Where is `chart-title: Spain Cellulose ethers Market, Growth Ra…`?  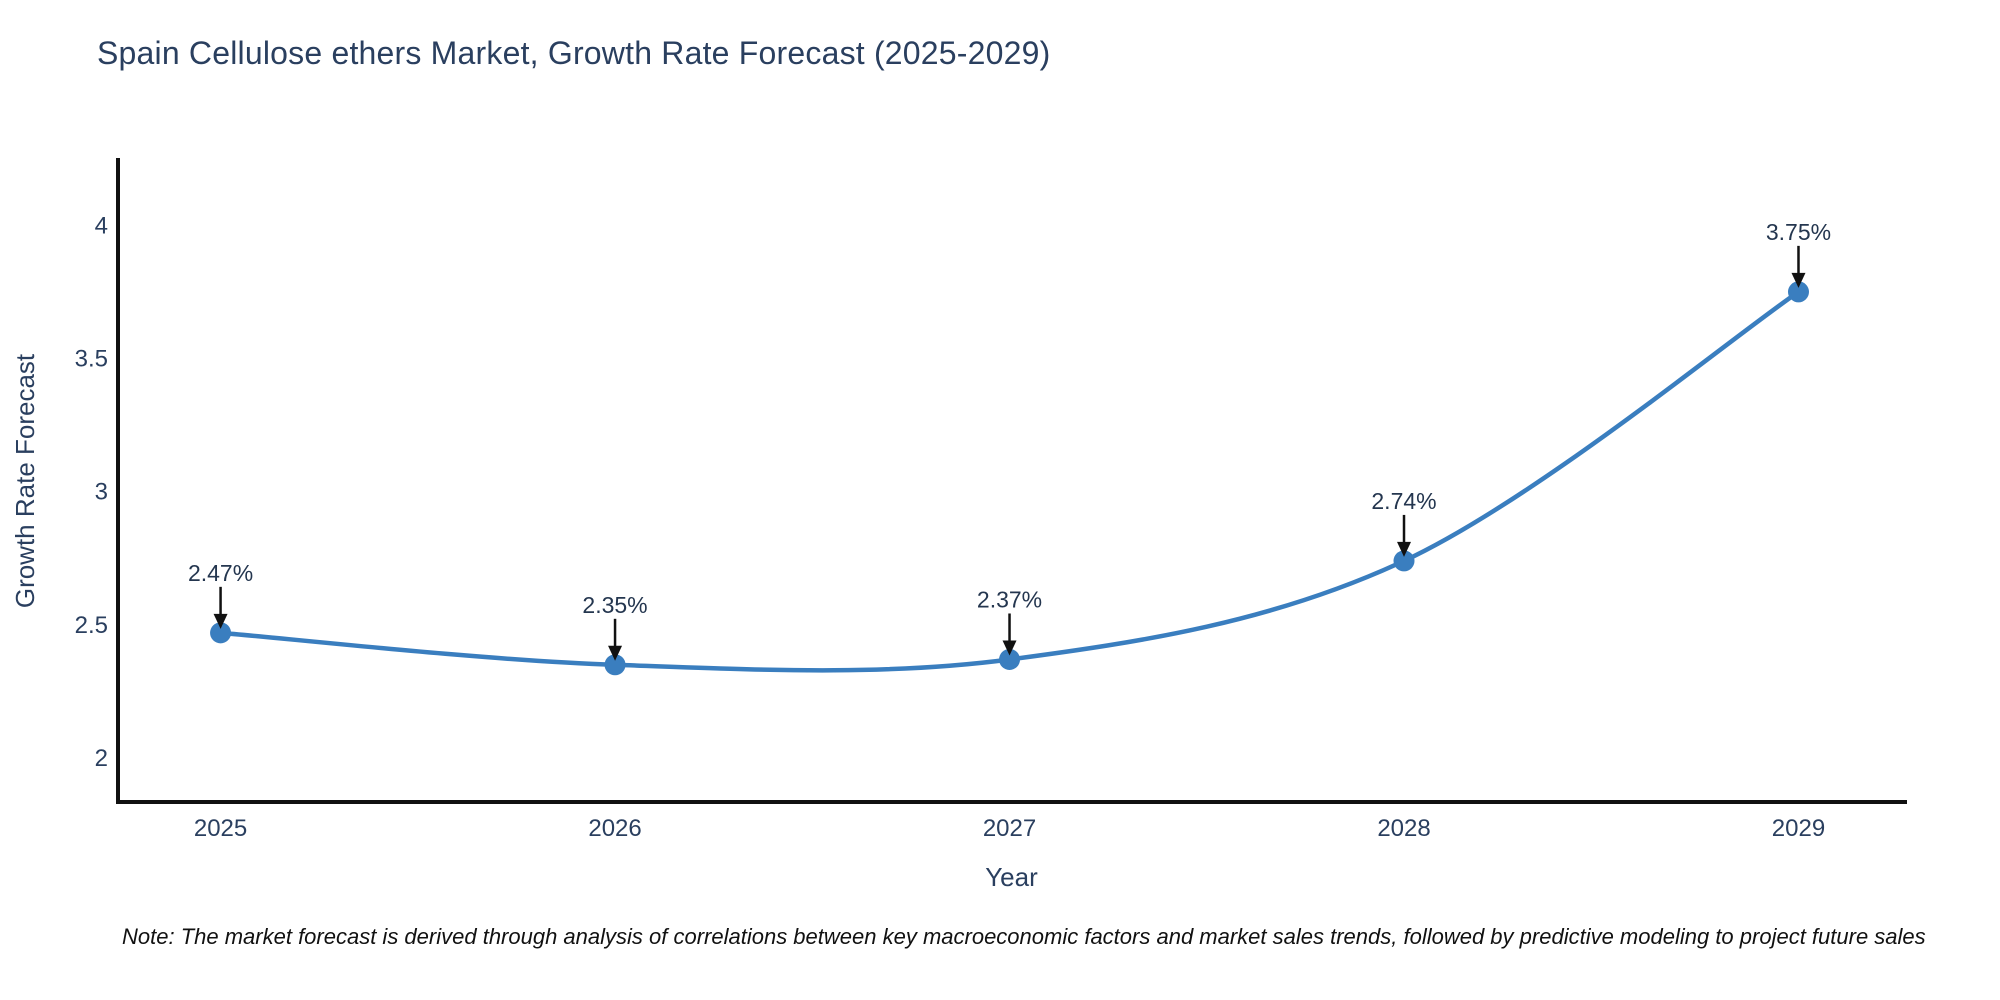 chart-title: Spain Cellulose ethers Market, Growth Ra… is located at coordinates (574, 53).